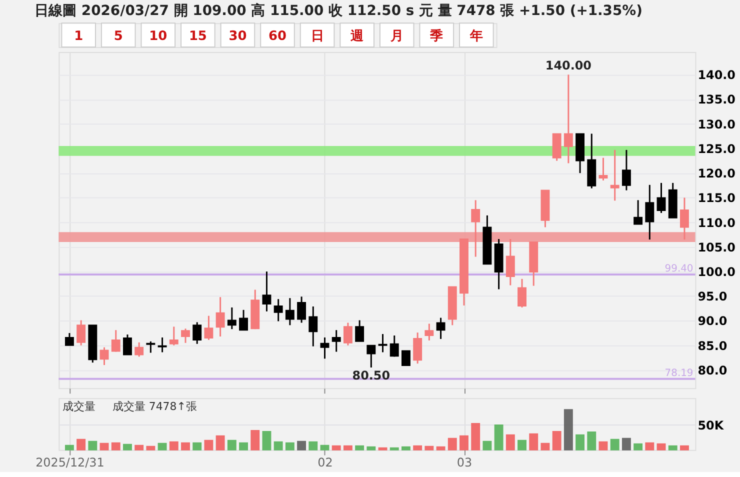 This screenshot has width=740, height=477. What do you see at coordinates (717, 272) in the screenshot?
I see `y-tick-label: 100.0` at bounding box center [717, 272].